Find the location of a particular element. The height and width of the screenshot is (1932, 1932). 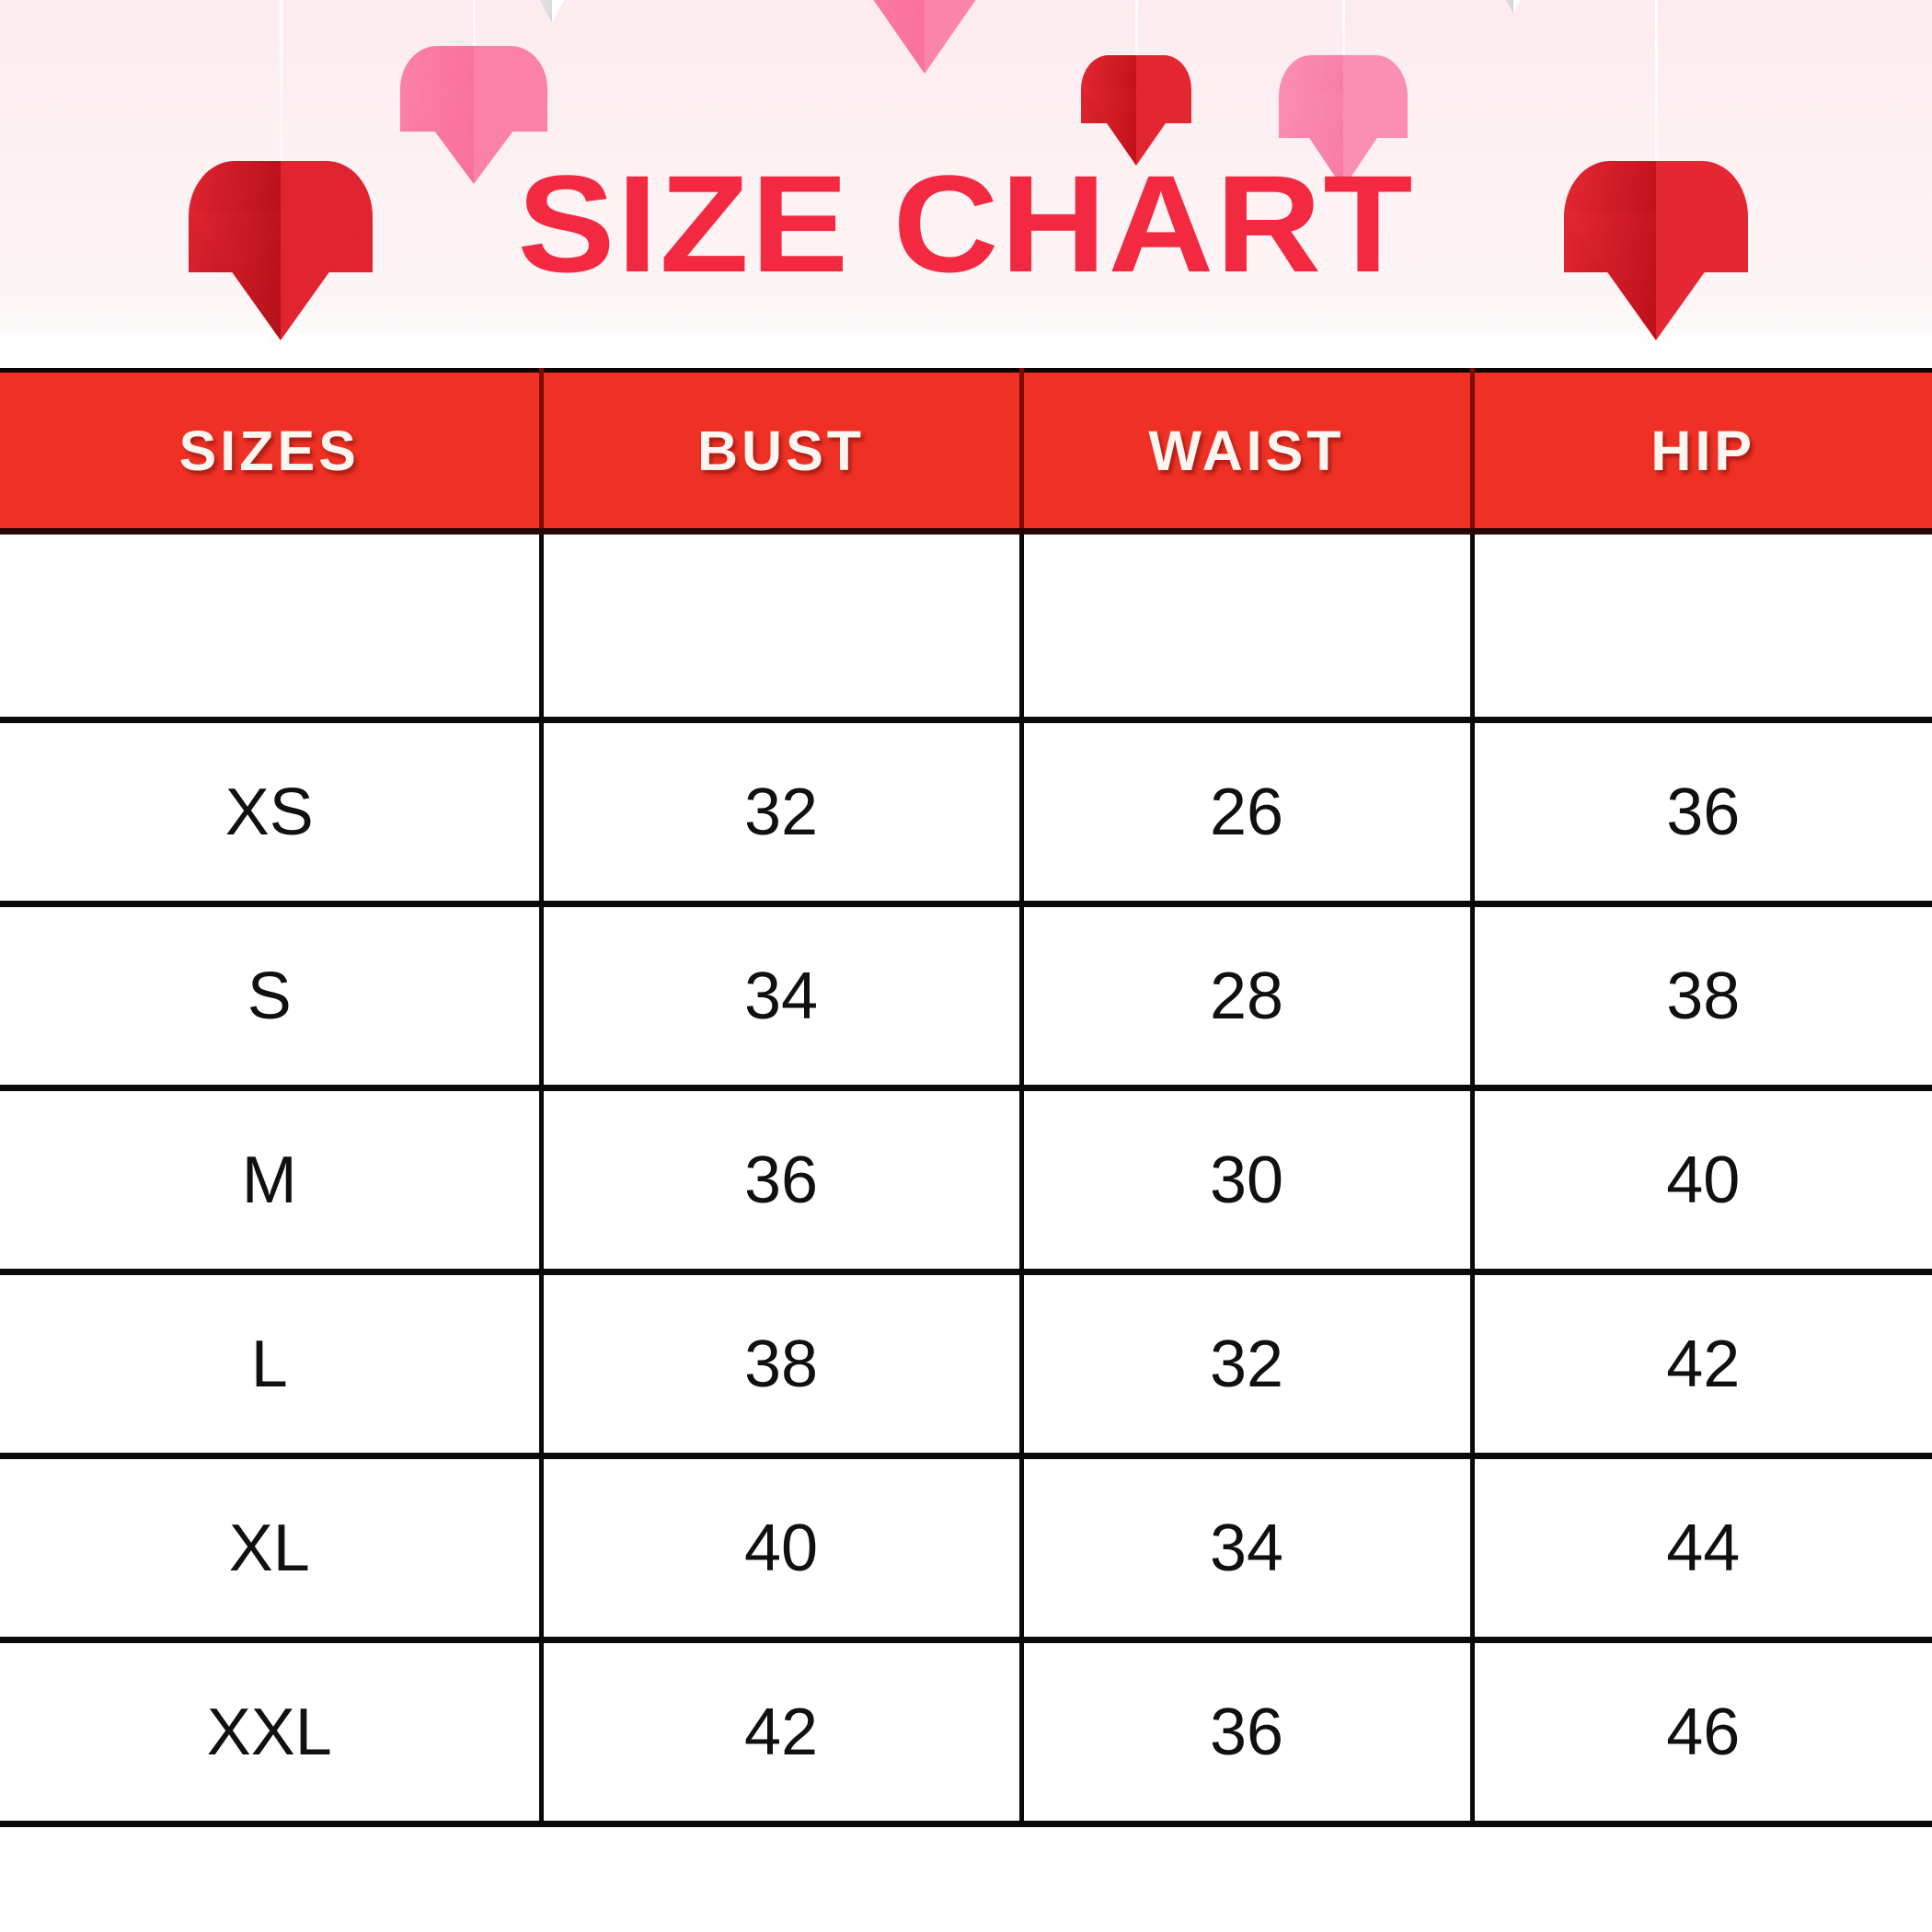

heart-white-top-left-icon is located at coordinates (552, 11).